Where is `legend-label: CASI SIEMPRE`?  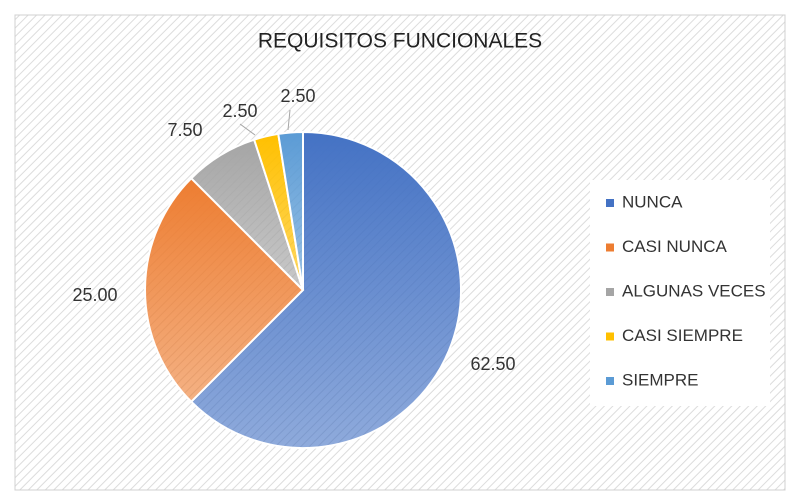 legend-label: CASI SIEMPRE is located at coordinates (682, 335).